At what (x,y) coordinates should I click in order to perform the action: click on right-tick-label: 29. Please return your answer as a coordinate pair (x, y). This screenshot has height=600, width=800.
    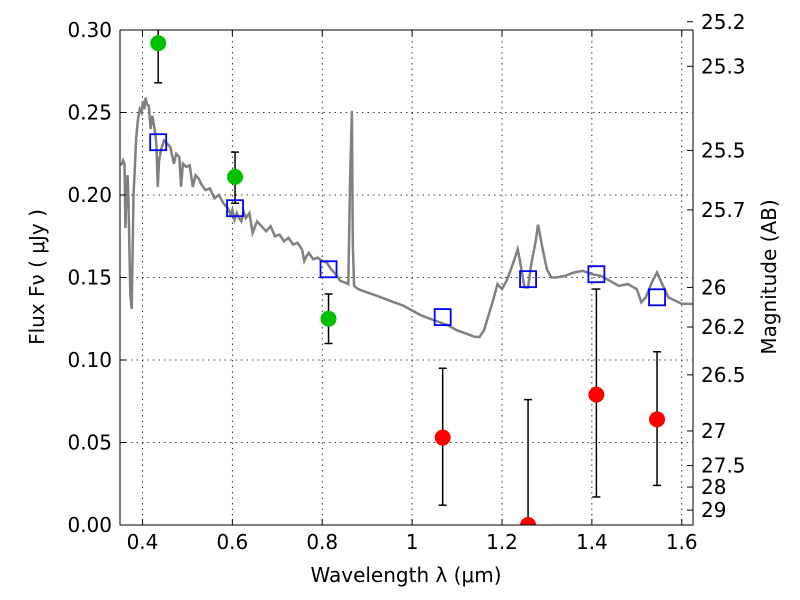
    Looking at the image, I should click on (713, 510).